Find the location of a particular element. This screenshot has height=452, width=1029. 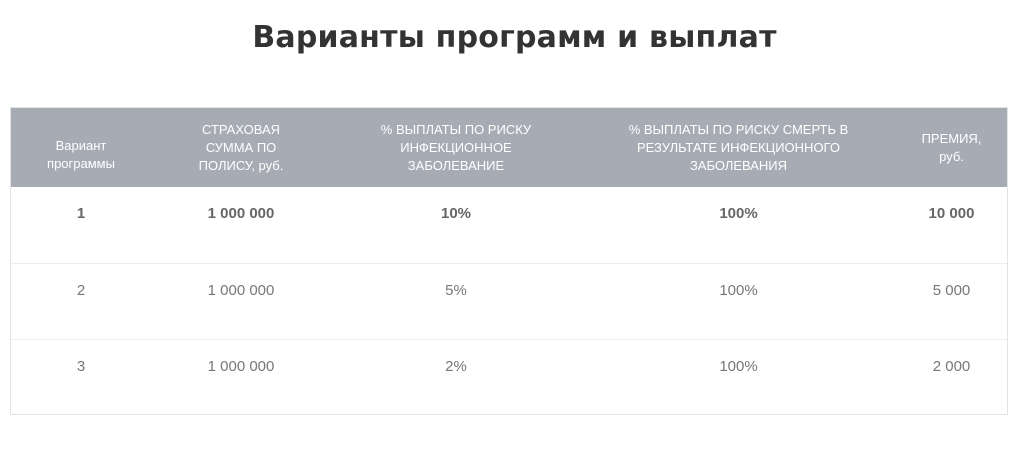

header-variant: Вариант программы is located at coordinates (81, 147).